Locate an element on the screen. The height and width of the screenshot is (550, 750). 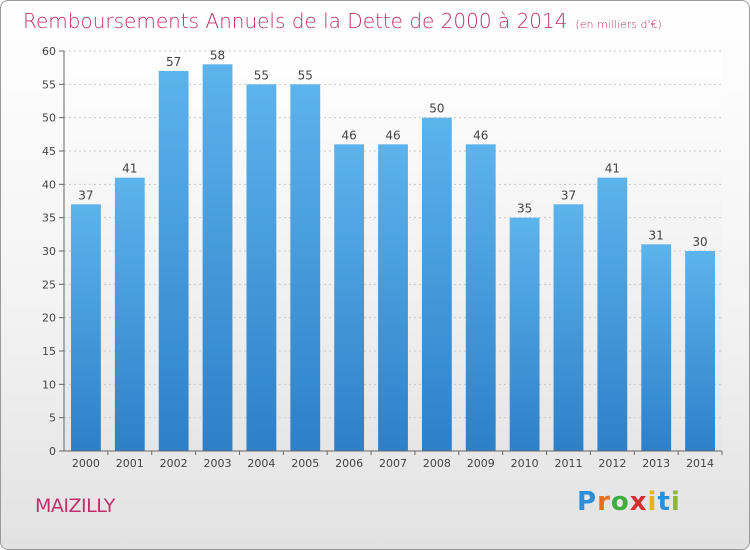
y-tick-label: 45 is located at coordinates (49, 151).